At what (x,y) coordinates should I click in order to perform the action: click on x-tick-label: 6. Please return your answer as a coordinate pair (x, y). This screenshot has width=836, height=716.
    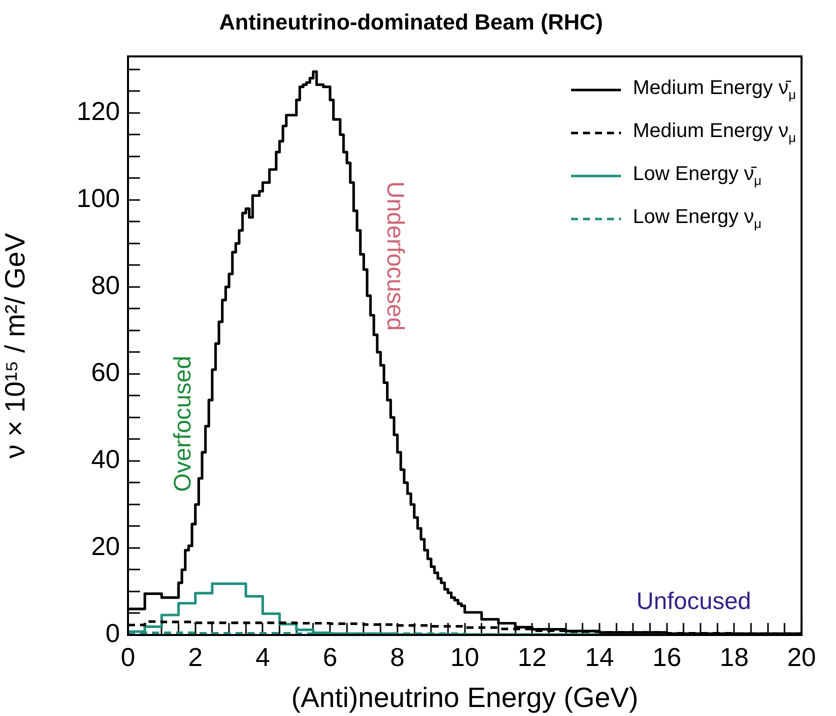
    Looking at the image, I should click on (330, 657).